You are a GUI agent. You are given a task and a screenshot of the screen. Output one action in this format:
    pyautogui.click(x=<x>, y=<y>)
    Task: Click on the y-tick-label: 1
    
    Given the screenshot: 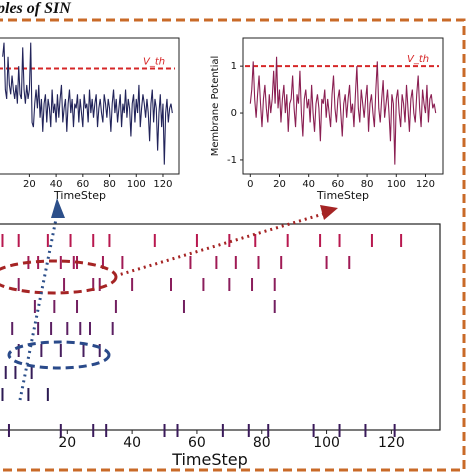 What is the action you would take?
    pyautogui.click(x=234, y=66)
    